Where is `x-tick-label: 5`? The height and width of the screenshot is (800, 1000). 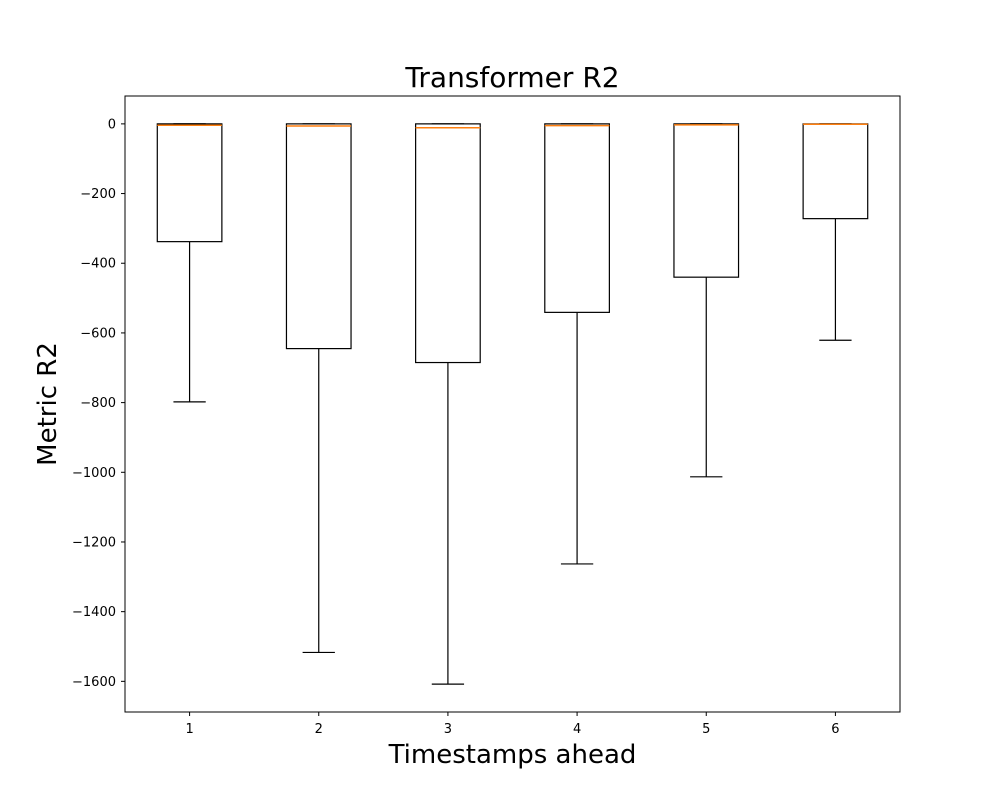
x-tick-label: 5 is located at coordinates (706, 729).